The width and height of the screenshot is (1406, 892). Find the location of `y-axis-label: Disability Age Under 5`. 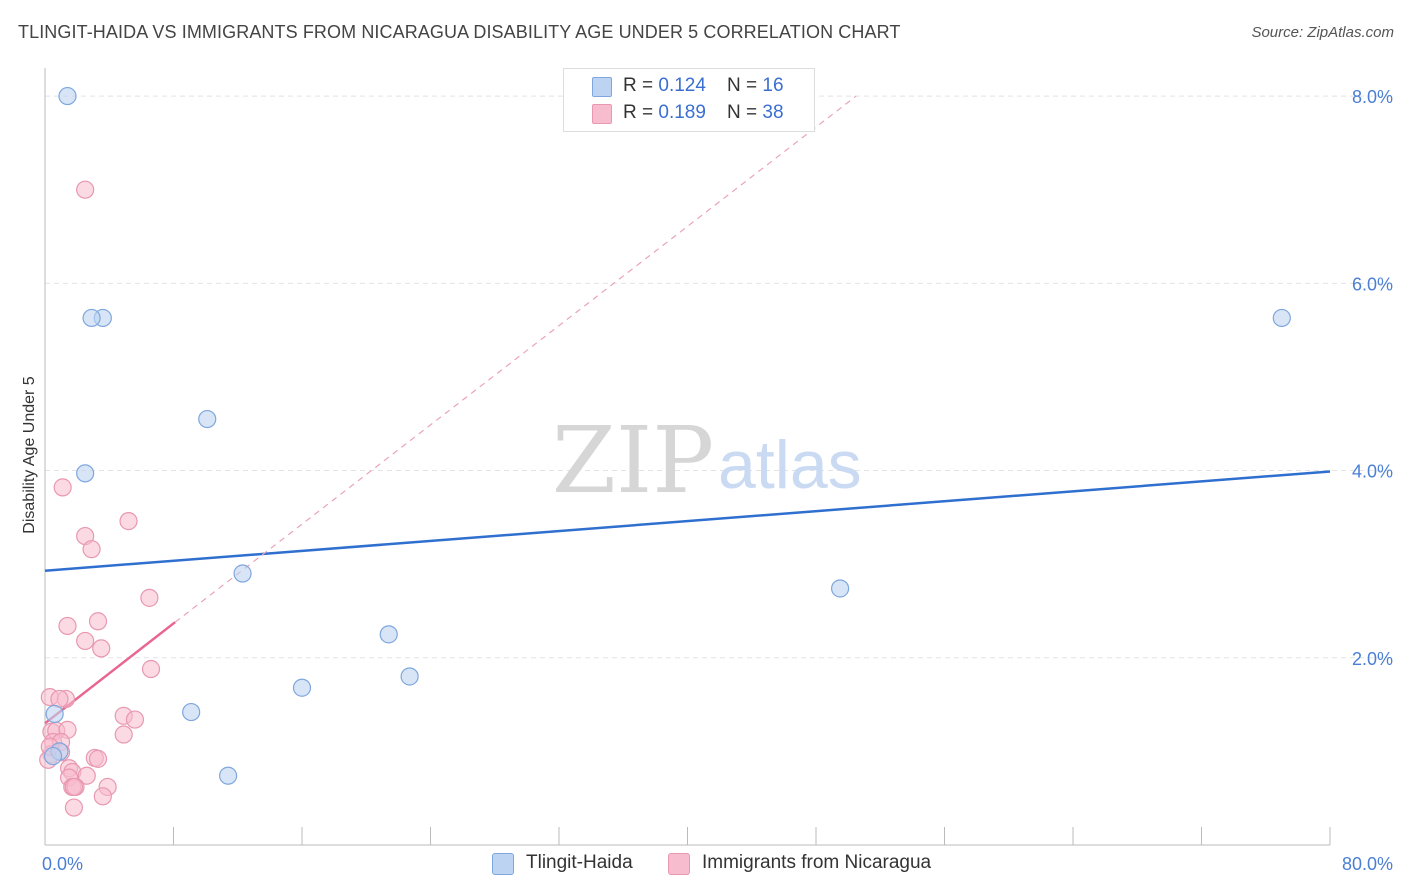

y-axis-label: Disability Age Under 5 is located at coordinates (29, 455).